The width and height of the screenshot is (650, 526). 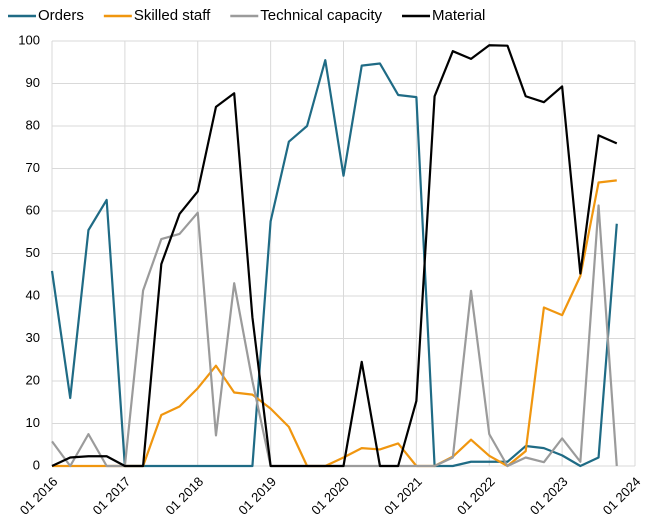 What do you see at coordinates (33, 124) in the screenshot?
I see `y-tick-label: 80` at bounding box center [33, 124].